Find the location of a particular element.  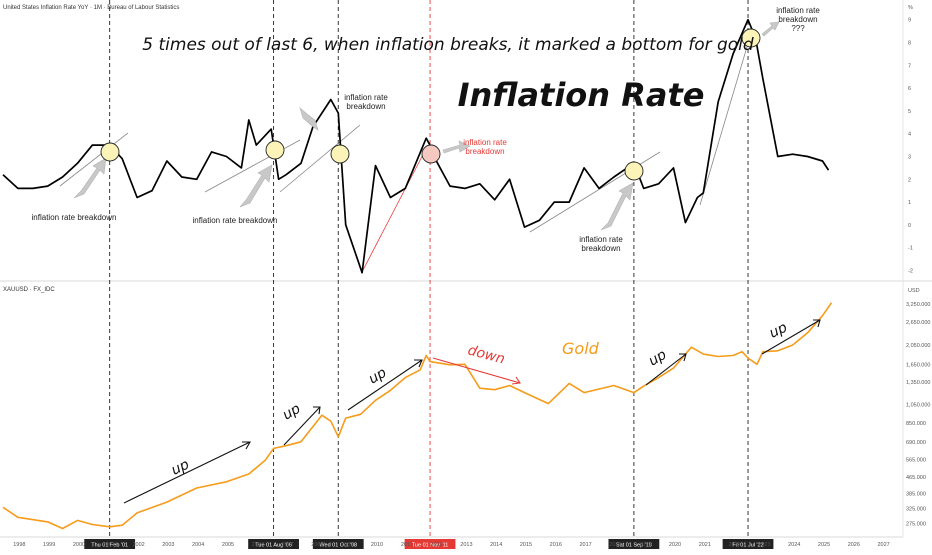

event-label: Wed 01 Oct '08 is located at coordinates (338, 546).